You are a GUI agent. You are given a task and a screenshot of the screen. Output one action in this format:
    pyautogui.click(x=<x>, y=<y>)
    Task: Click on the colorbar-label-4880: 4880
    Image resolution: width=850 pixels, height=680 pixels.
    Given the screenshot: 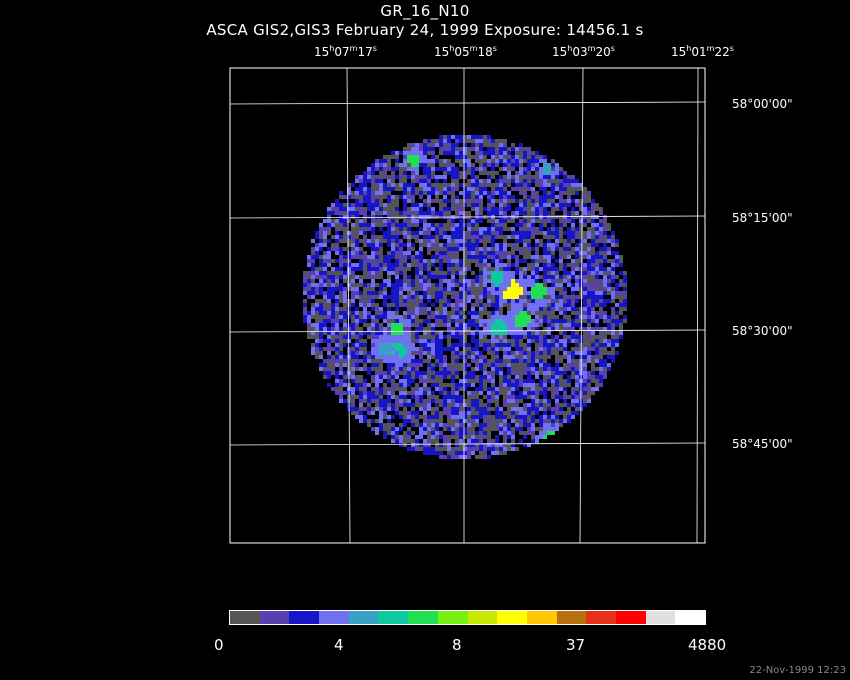 What is the action you would take?
    pyautogui.click(x=707, y=645)
    